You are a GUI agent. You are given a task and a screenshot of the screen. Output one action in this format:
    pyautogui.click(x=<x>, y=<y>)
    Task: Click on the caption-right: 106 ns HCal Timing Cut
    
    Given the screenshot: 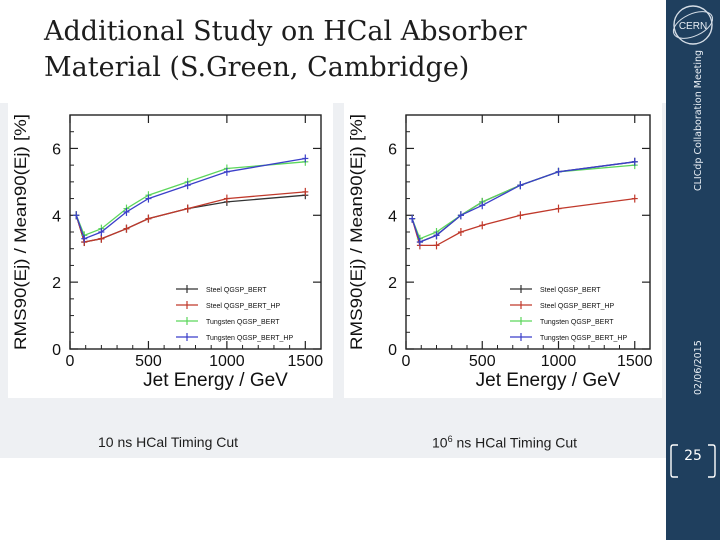 What is the action you would take?
    pyautogui.click(x=504, y=442)
    